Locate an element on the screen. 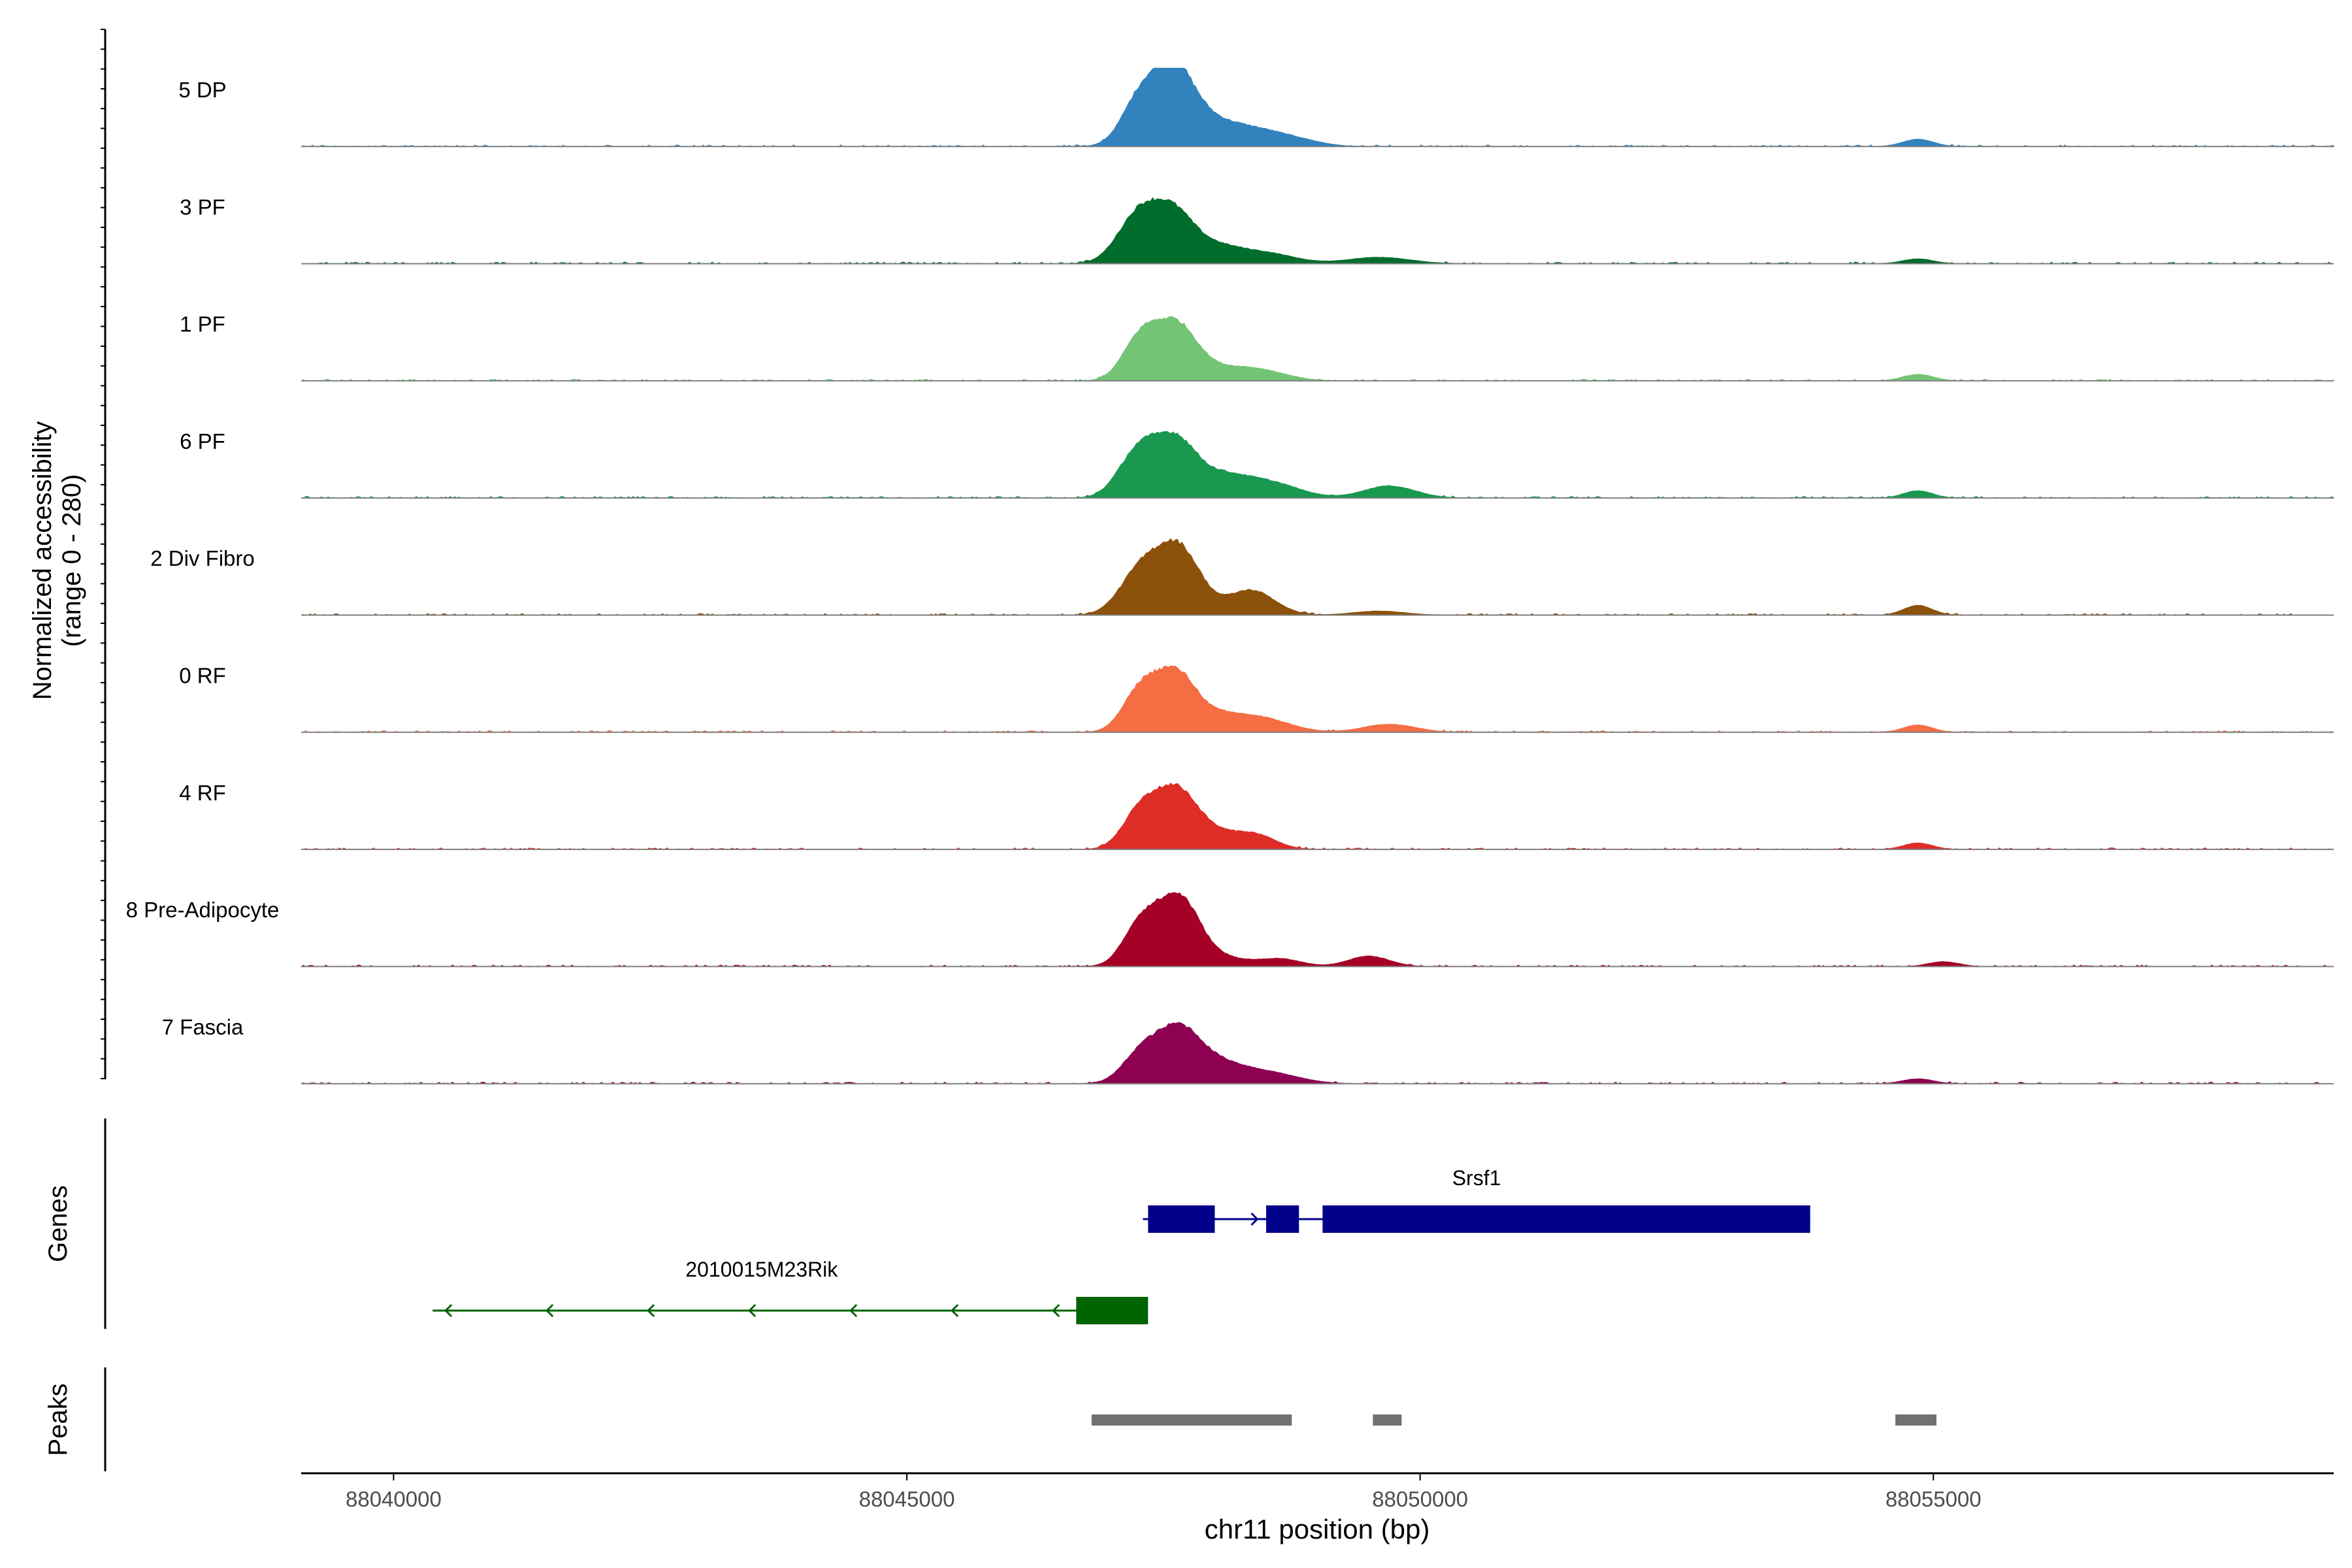 The image size is (2352, 1568). track-8-pre-adipocyte: 8 Pre-Adipocyte is located at coordinates (1230, 930).